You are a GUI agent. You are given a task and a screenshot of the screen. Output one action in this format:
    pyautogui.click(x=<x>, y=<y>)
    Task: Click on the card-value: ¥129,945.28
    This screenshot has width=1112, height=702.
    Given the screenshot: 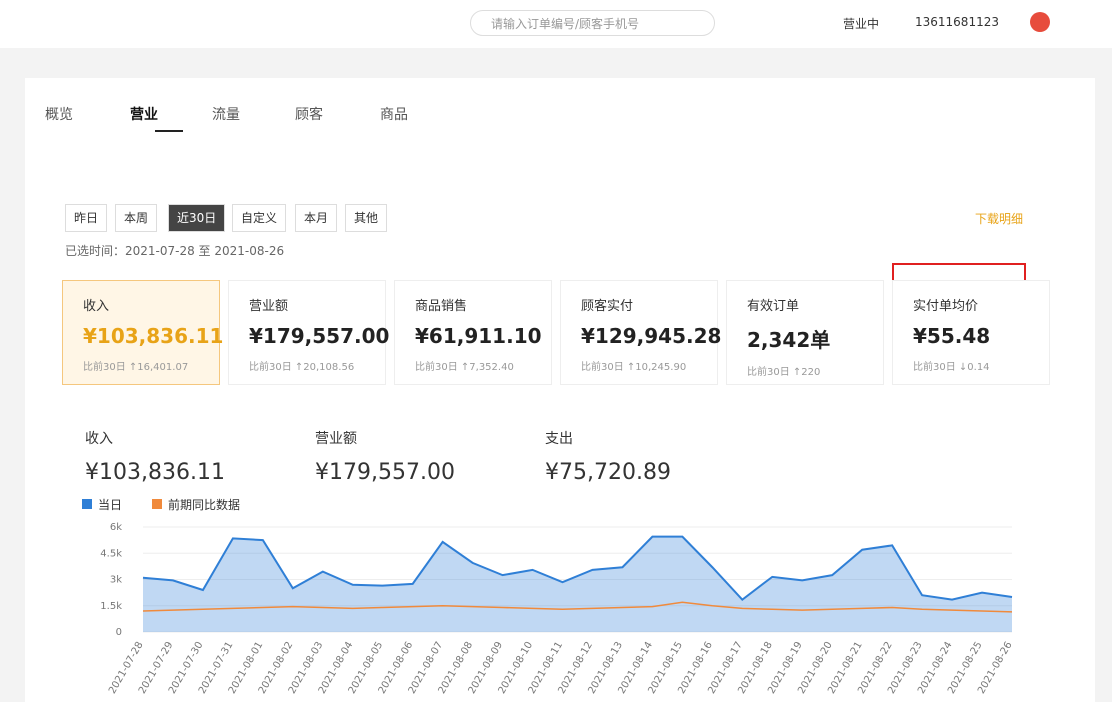 What is the action you would take?
    pyautogui.click(x=651, y=336)
    